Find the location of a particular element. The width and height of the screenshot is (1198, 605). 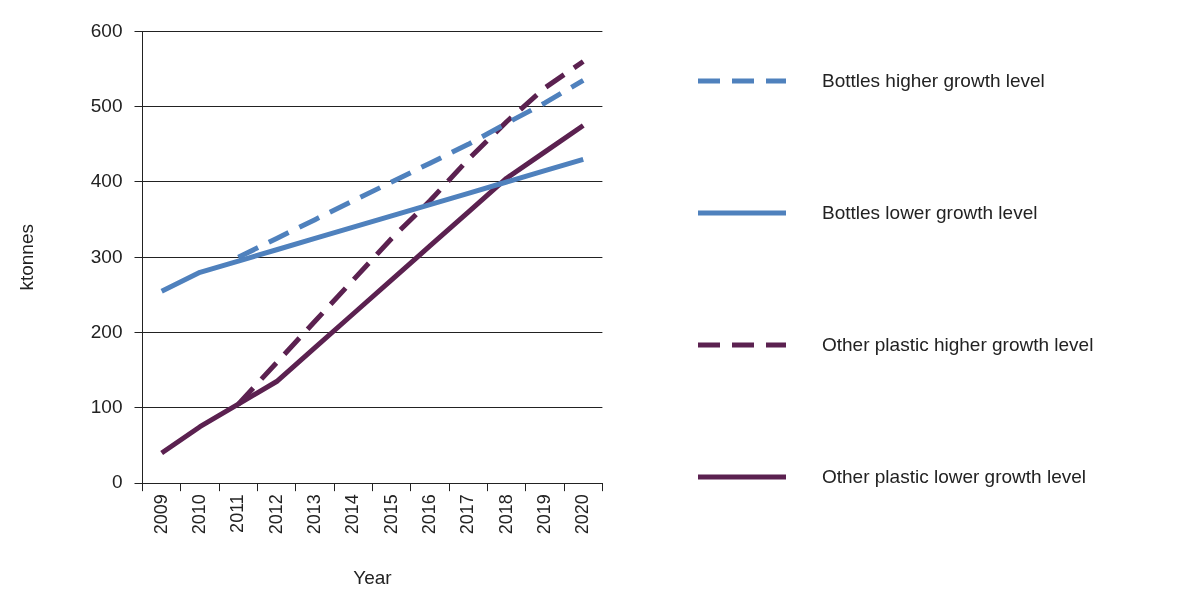

y-axis-title: ktonnes is located at coordinates (26, 257).